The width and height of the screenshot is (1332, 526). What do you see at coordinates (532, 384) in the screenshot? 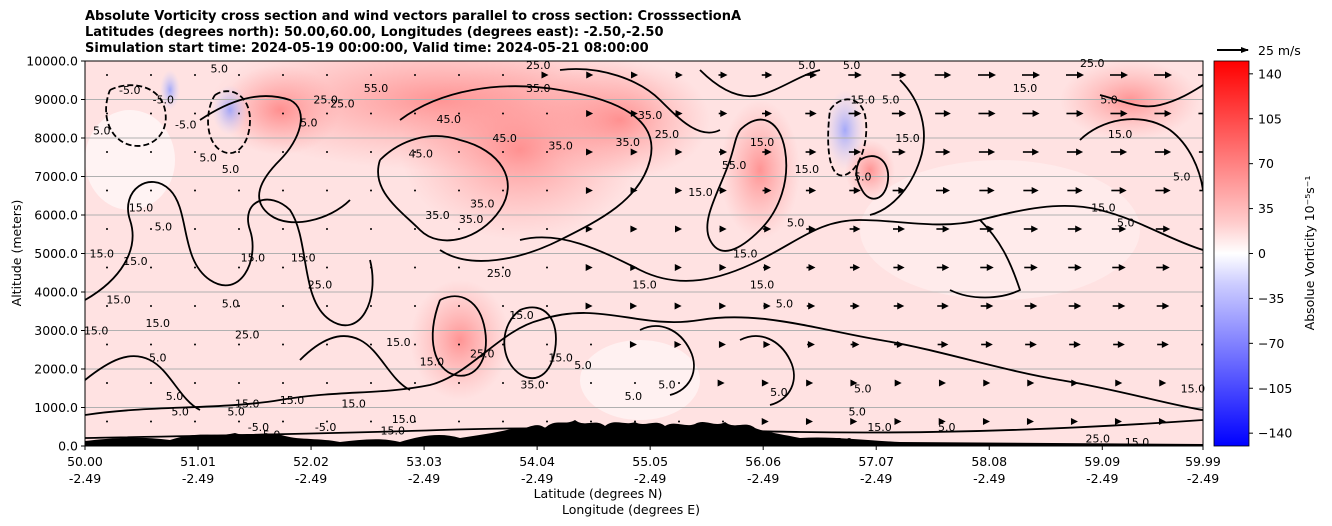
I see `contour-label: 35.0` at bounding box center [532, 384].